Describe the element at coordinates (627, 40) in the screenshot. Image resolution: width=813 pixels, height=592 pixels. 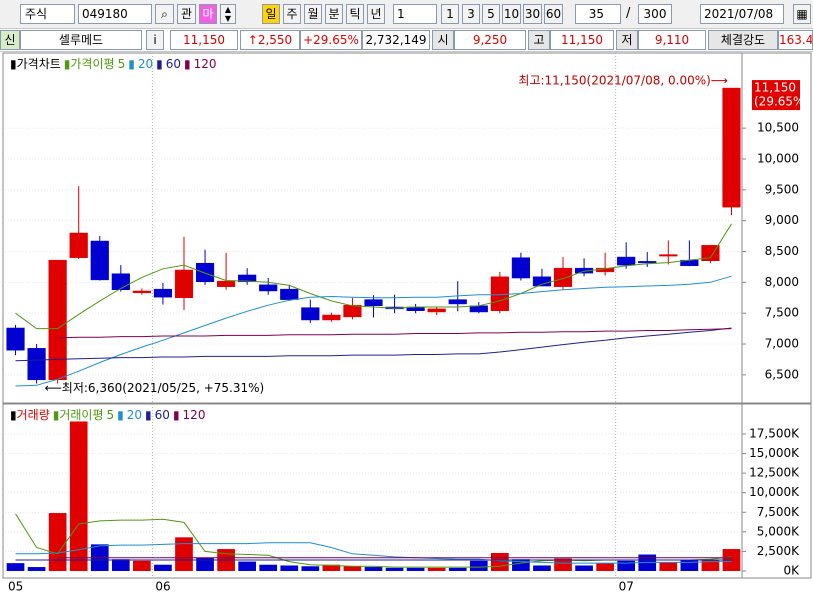
I see `low-label: 저` at that location.